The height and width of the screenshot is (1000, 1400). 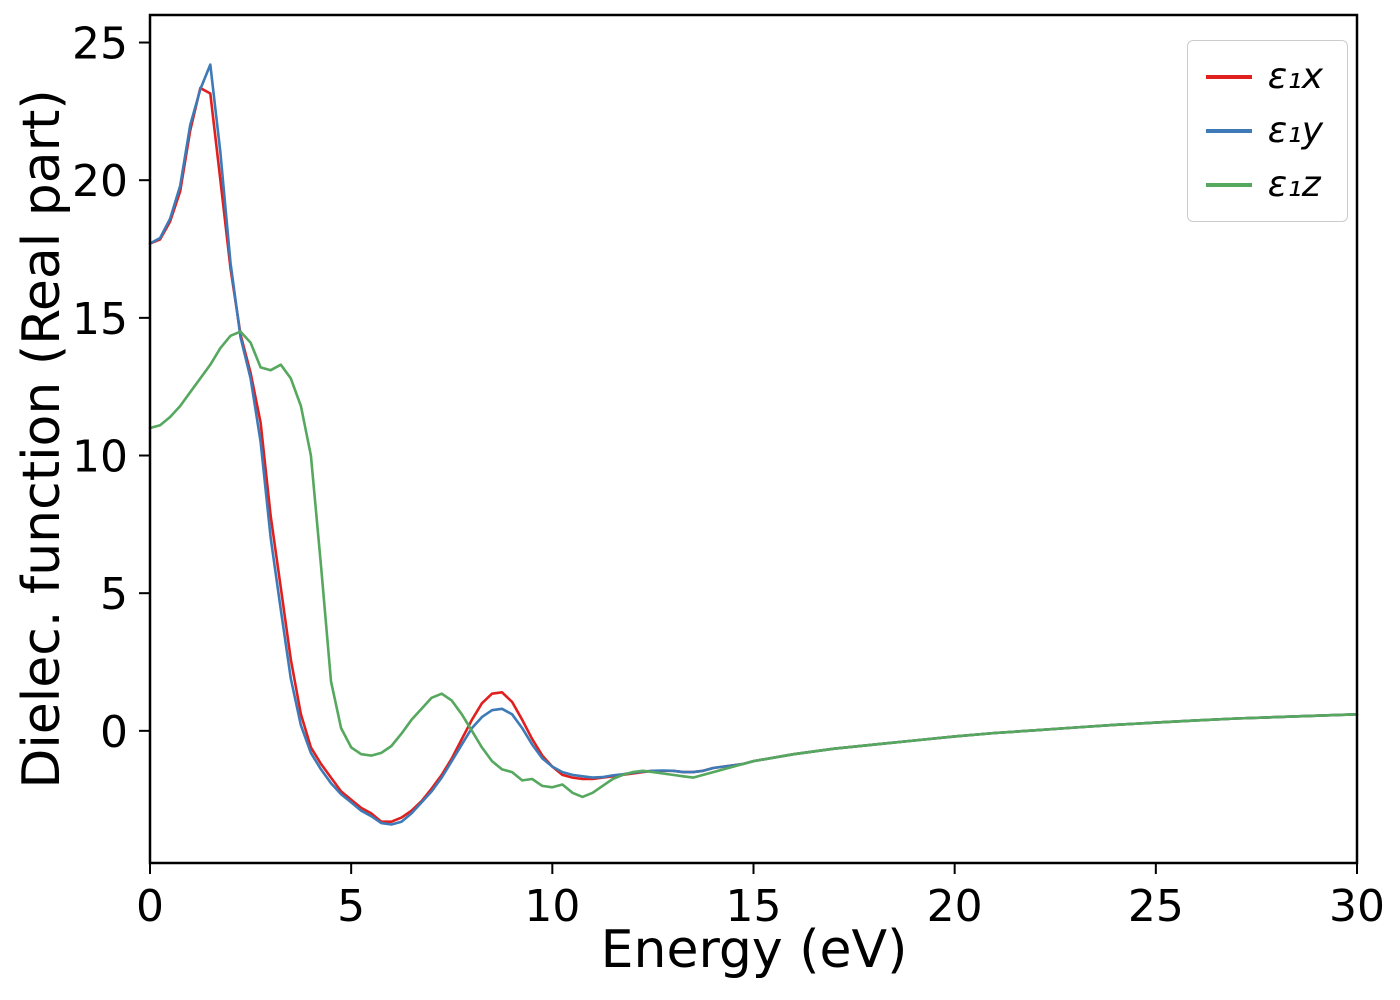 What do you see at coordinates (100, 319) in the screenshot?
I see `y-tick-label: 15` at bounding box center [100, 319].